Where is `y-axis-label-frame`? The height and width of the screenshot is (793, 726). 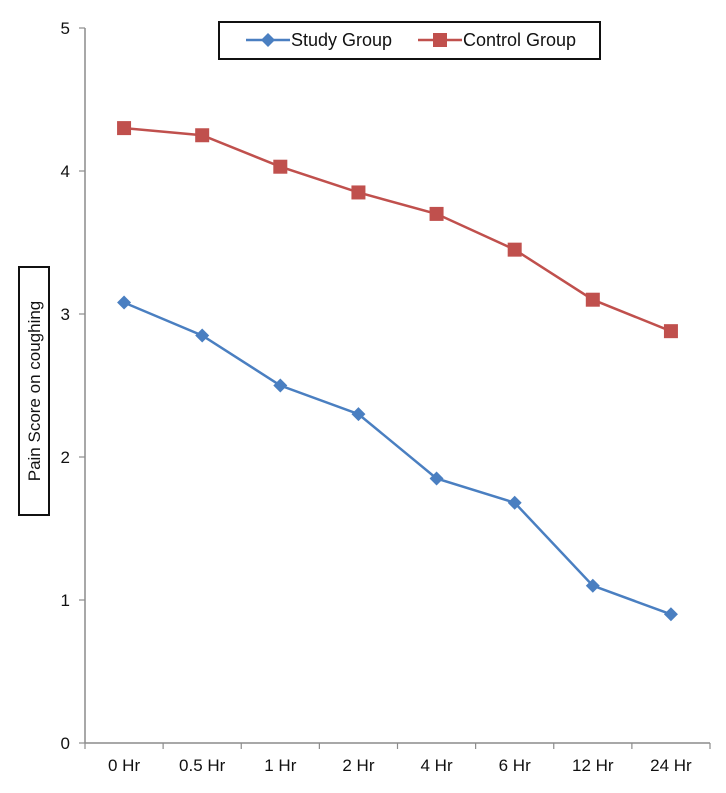 y-axis-label-frame is located at coordinates (34, 391).